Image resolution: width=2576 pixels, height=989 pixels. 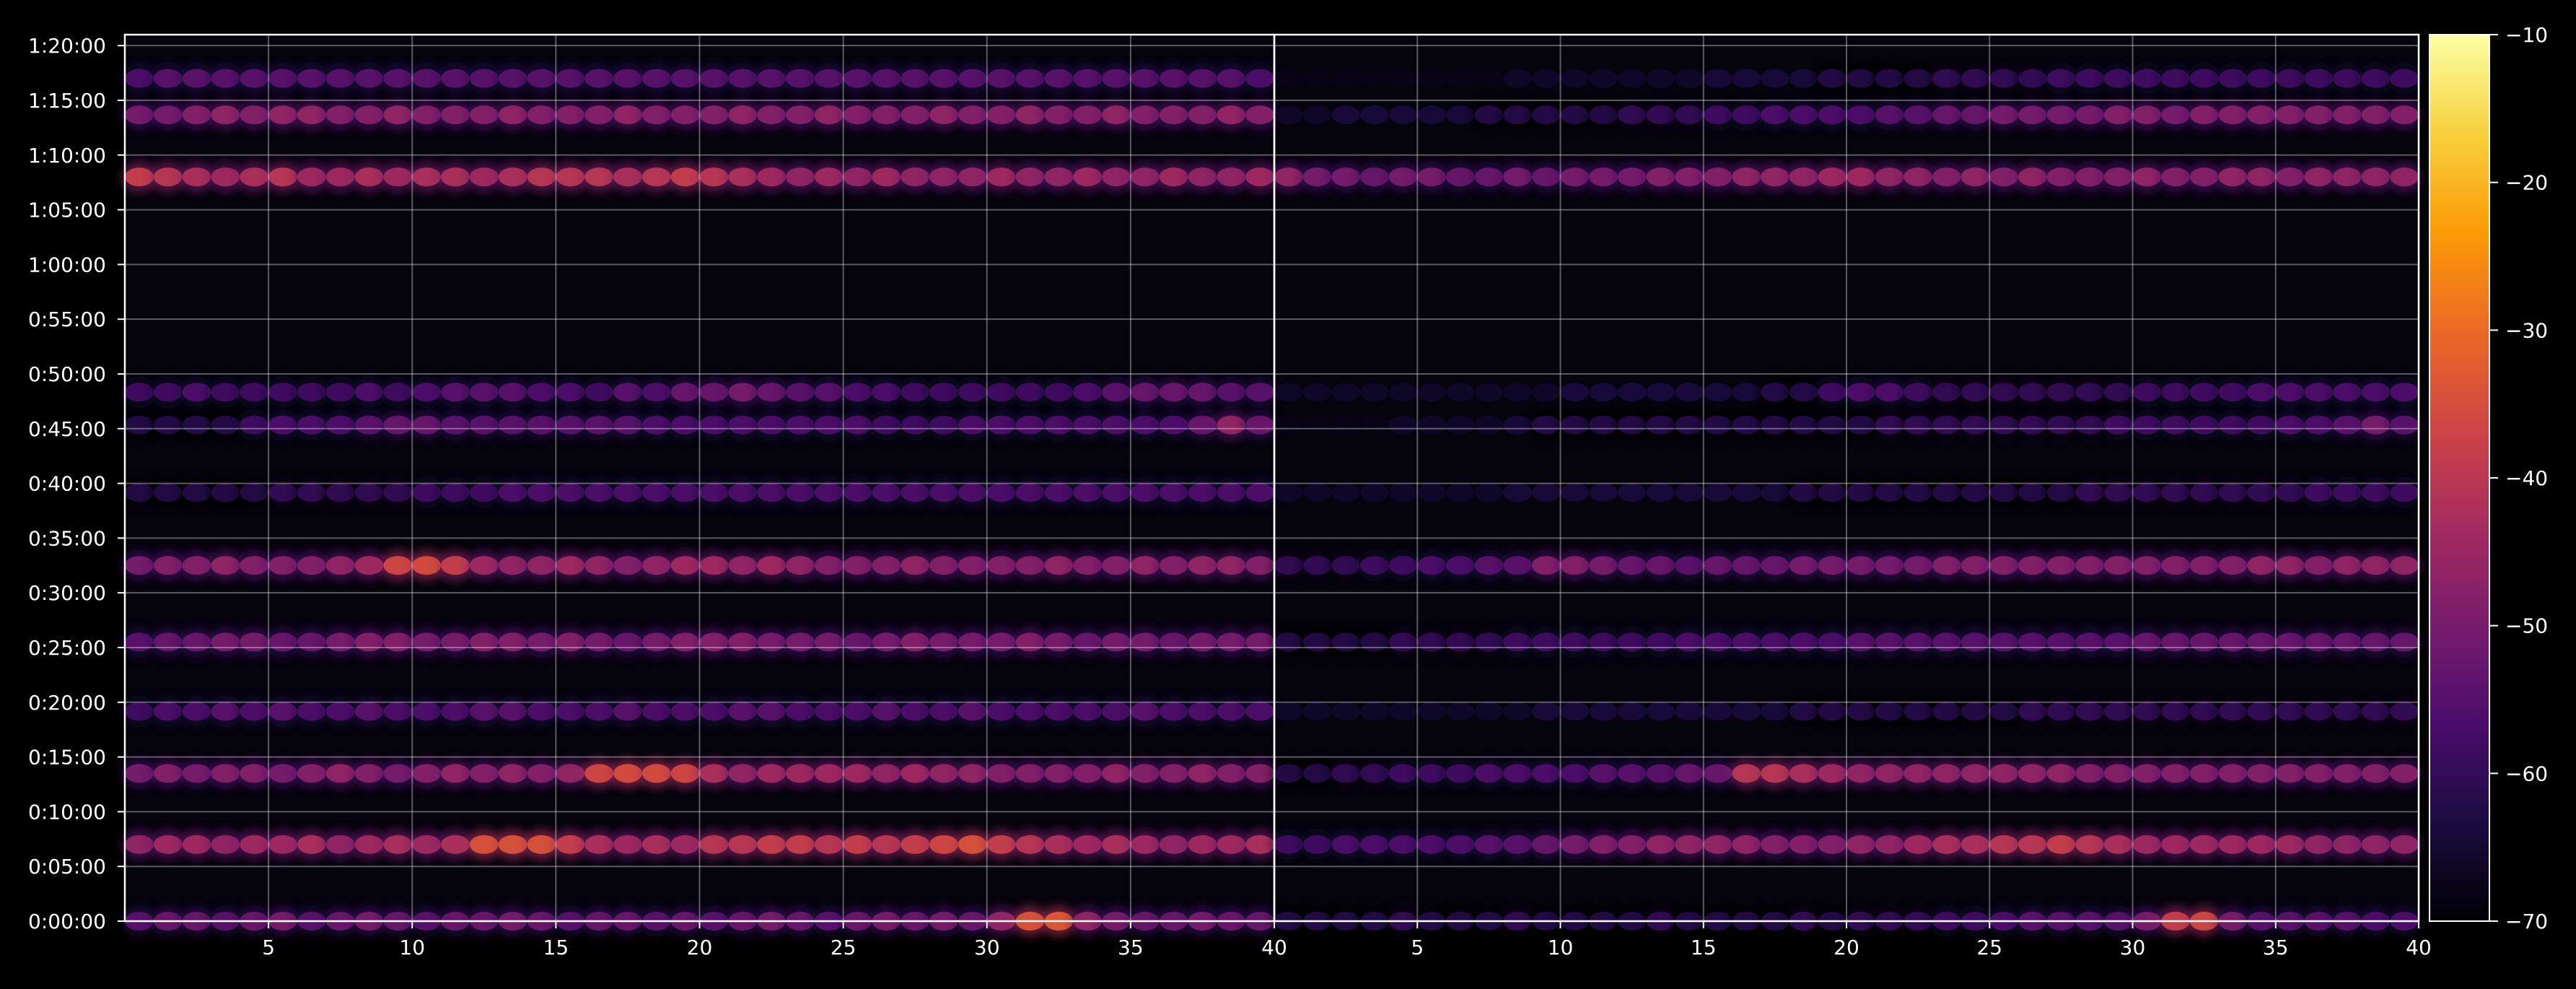 I want to click on y-tick-label: 0:15:00, so click(x=67, y=758).